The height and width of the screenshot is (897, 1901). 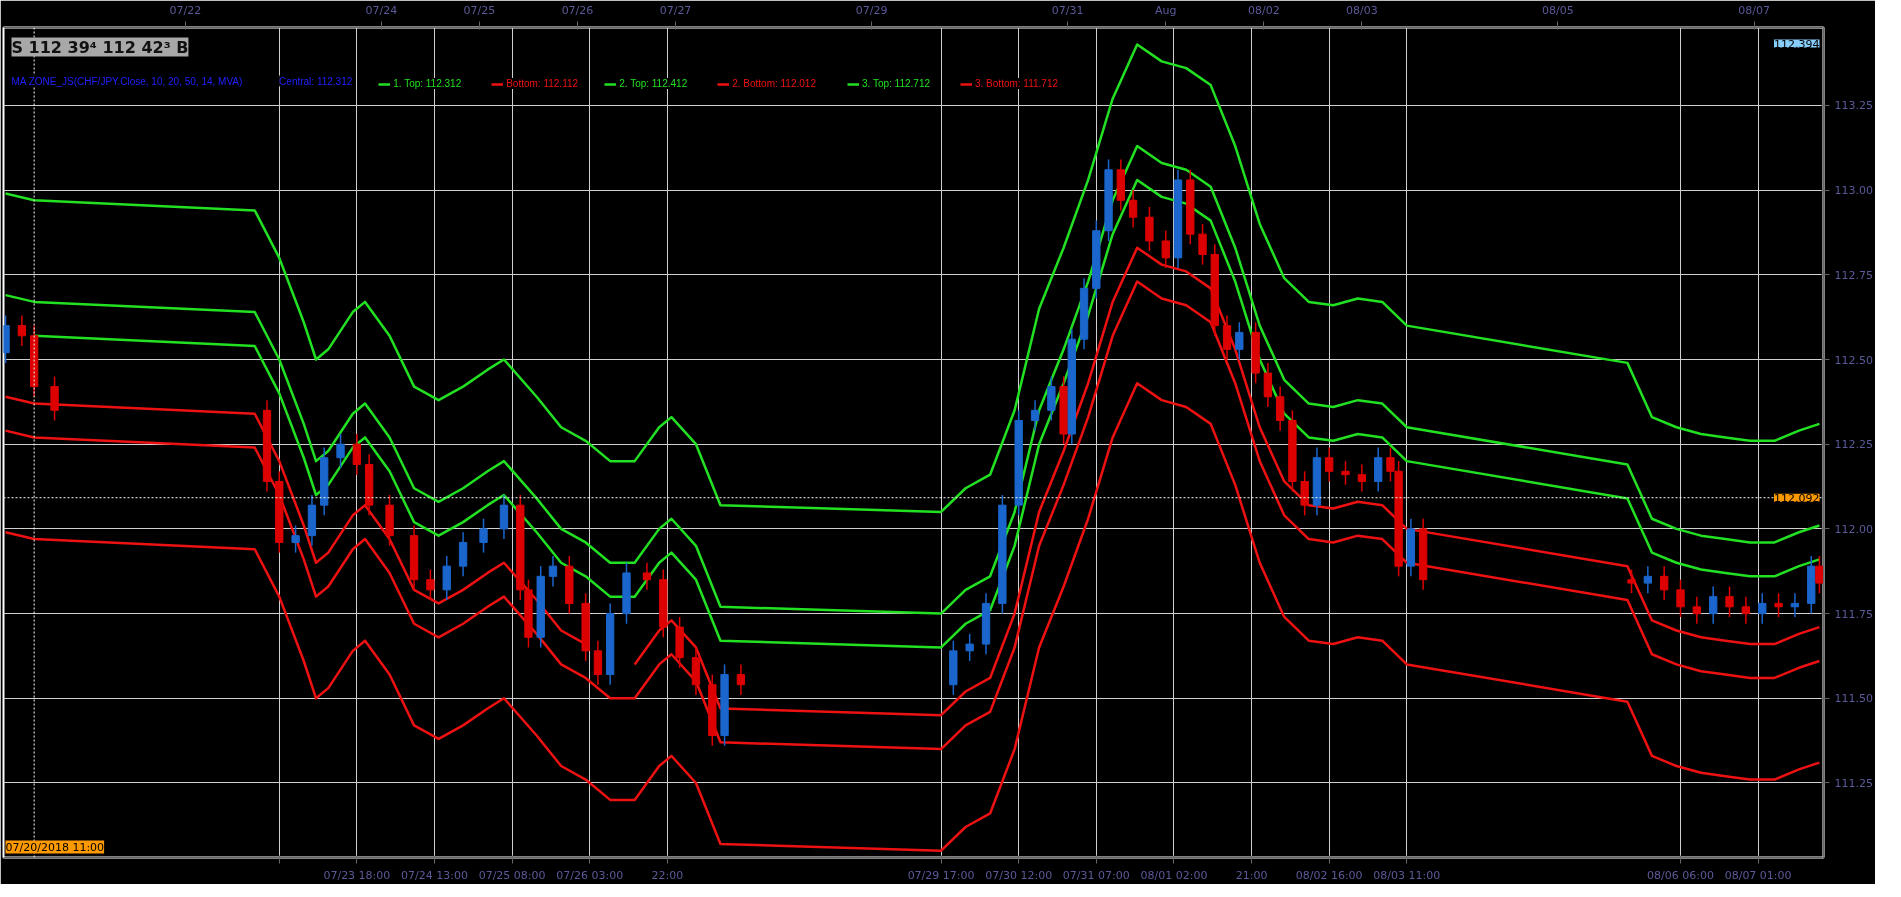 I want to click on x-tick-label: 07/26 03:00, so click(x=590, y=875).